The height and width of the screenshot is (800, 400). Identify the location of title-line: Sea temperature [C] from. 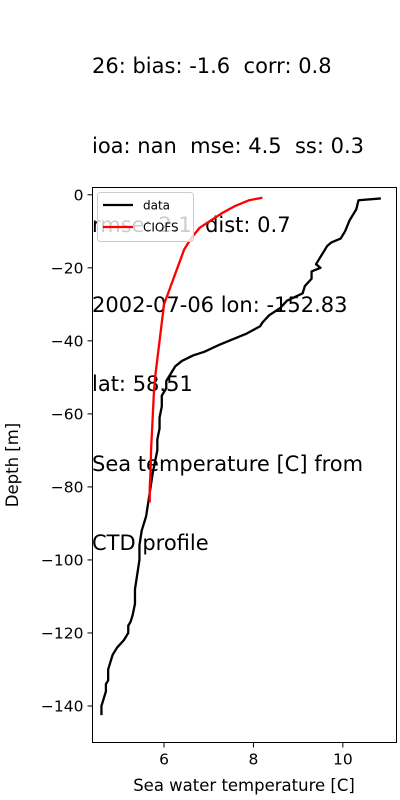
(228, 463).